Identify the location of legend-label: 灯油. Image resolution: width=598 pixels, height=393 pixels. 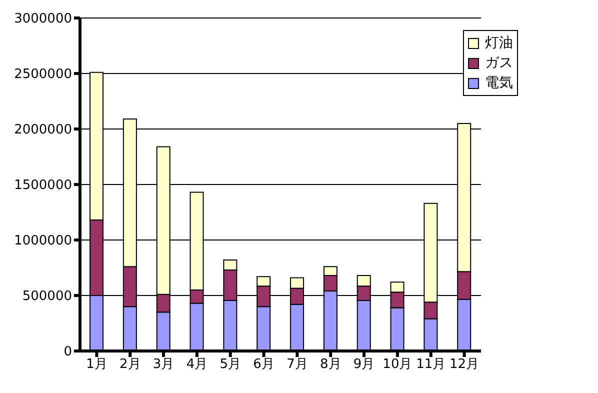
(499, 43).